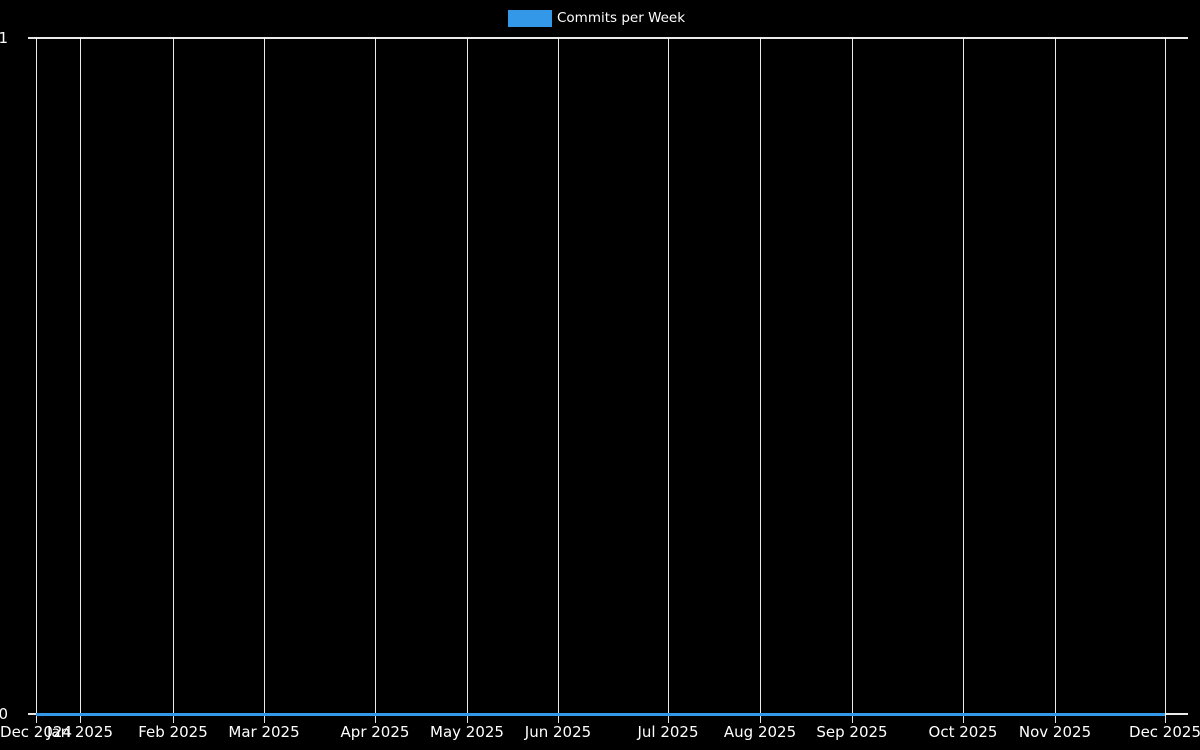 This screenshot has height=750, width=1200. Describe the element at coordinates (852, 732) in the screenshot. I see `x-axis-tick-label: Sep 2025` at that location.